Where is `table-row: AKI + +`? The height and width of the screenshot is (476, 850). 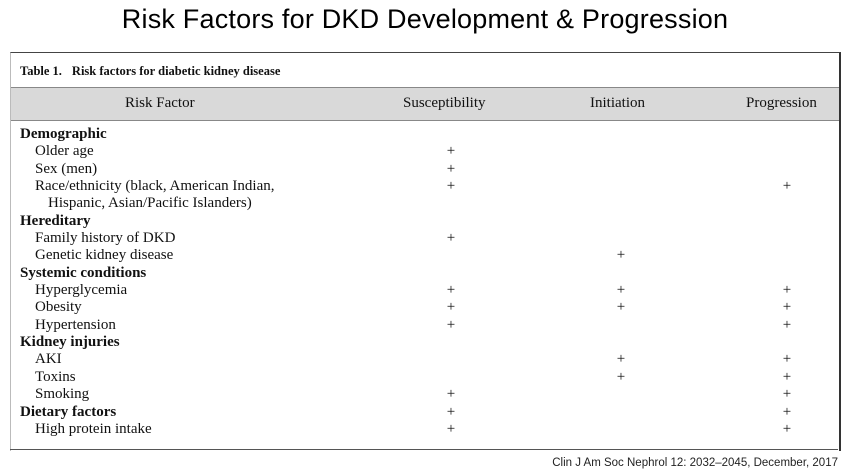
table-row: AKI + + is located at coordinates (425, 359).